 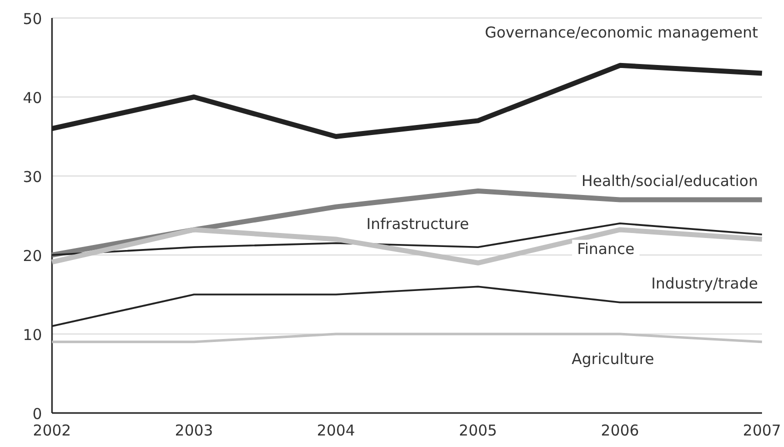 What do you see at coordinates (32, 177) in the screenshot?
I see `y-tick-label: 30` at bounding box center [32, 177].